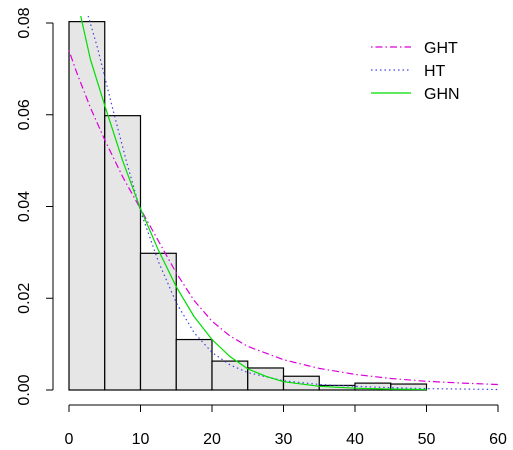 This screenshot has width=513, height=450. Describe the element at coordinates (415, 71) in the screenshot. I see `legend: GHT HT GHN` at that location.